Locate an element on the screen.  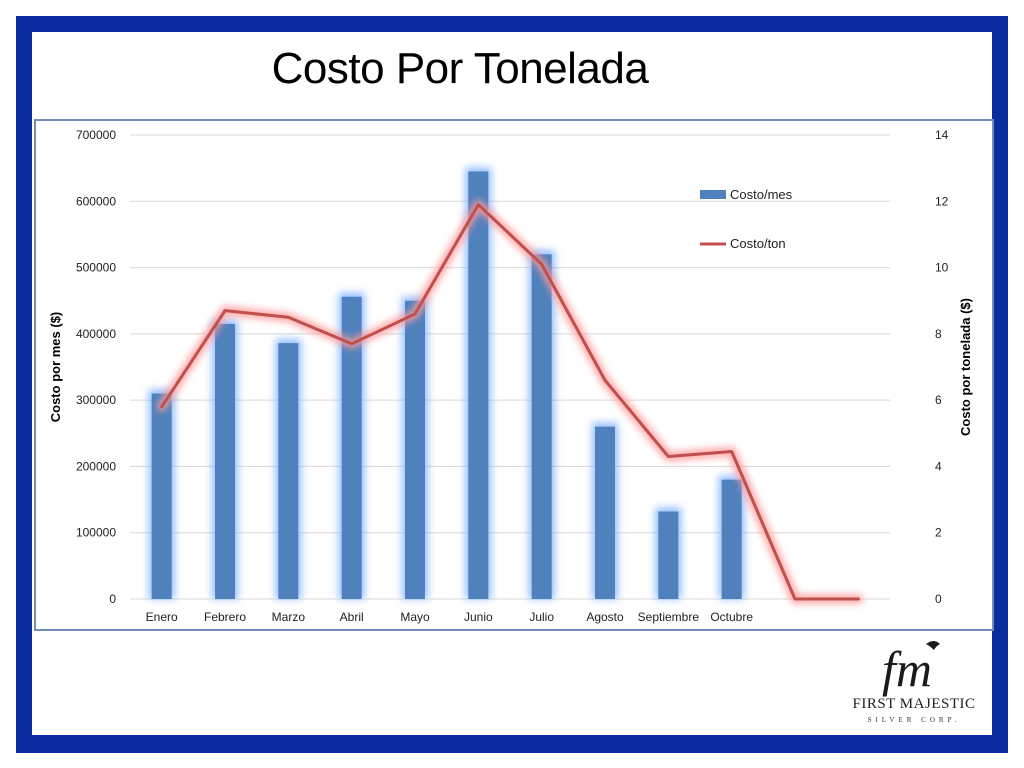
fm-monogram-icon: fm is located at coordinates (911, 669).